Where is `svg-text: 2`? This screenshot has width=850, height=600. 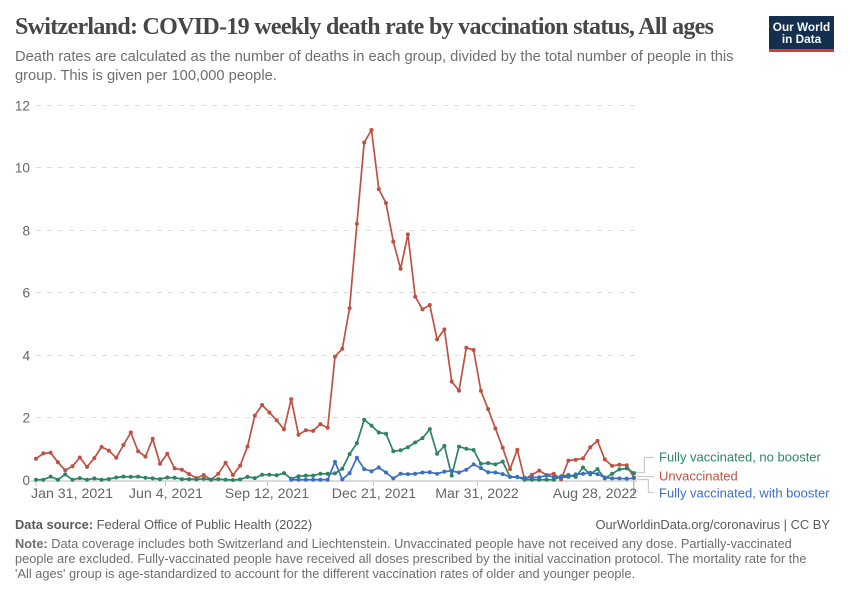
svg-text: 2 is located at coordinates (26, 417).